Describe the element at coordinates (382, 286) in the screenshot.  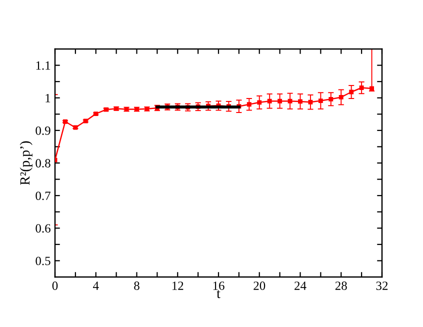
I see `x-tick-label: 32` at that location.